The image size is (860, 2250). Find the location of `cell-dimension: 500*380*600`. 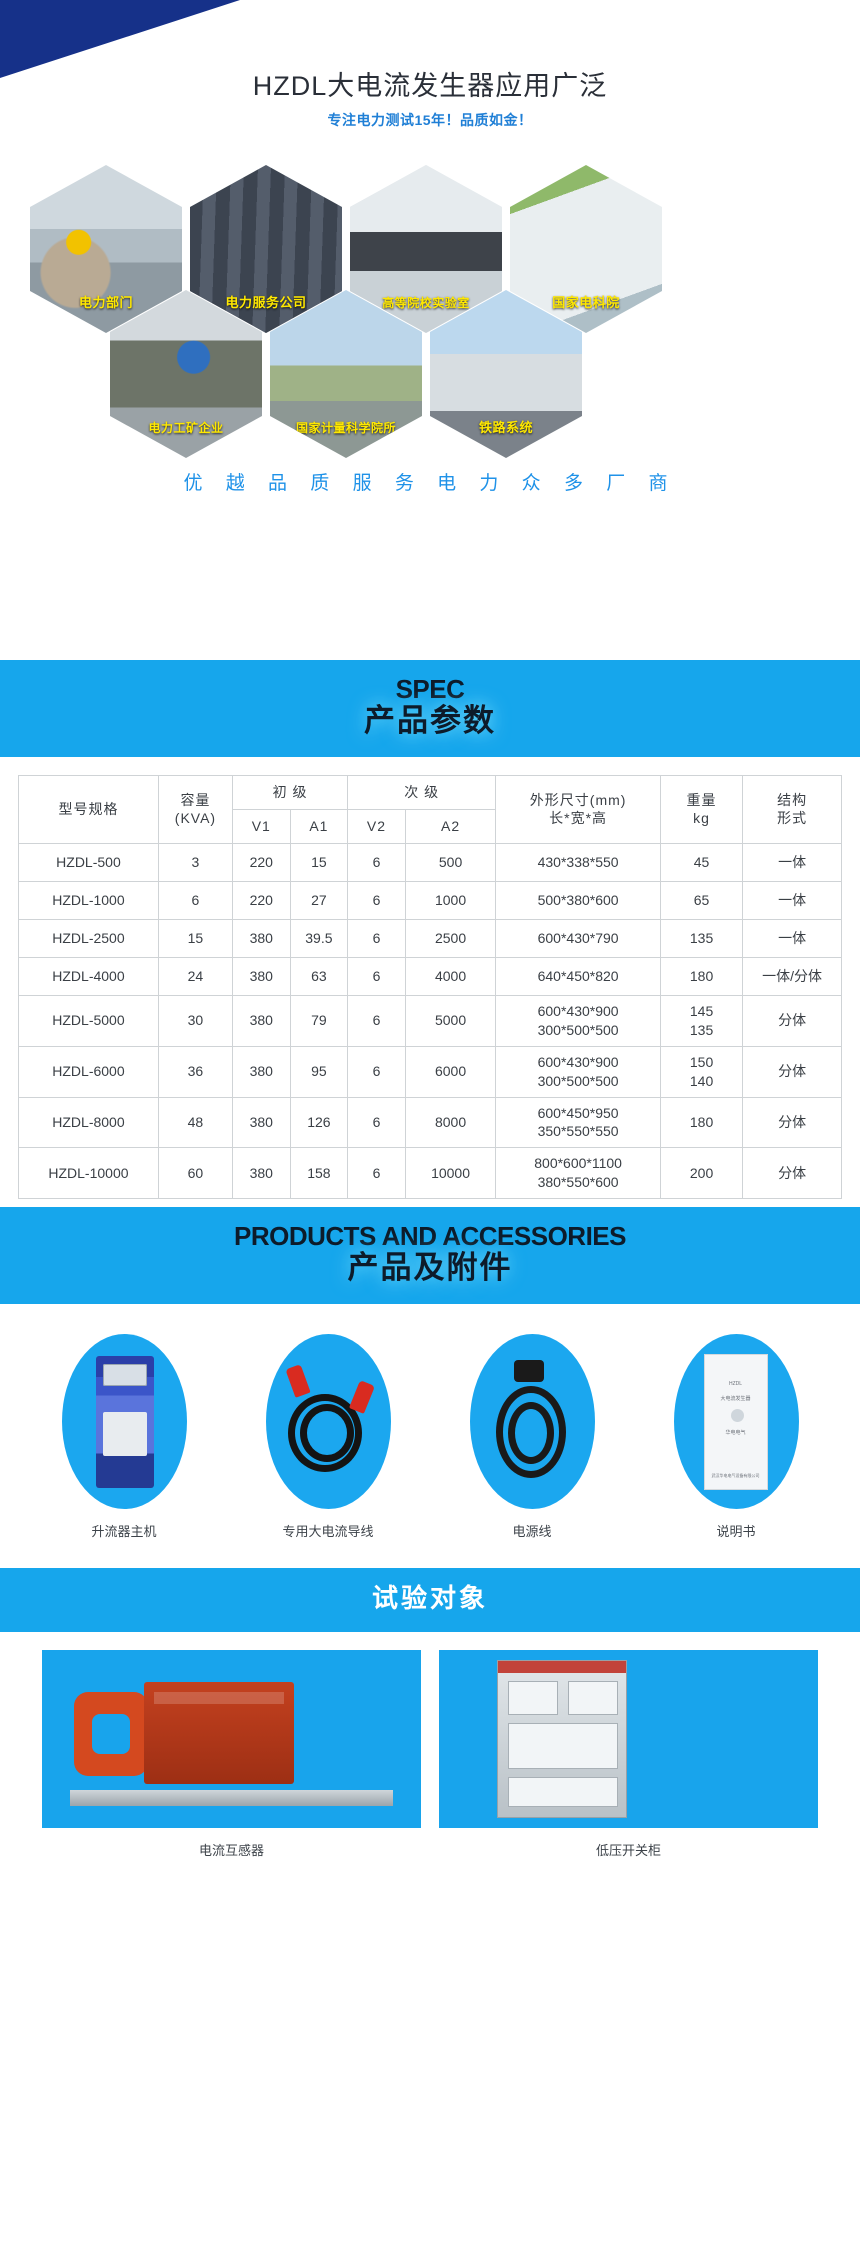

cell-dimension: 500*380*600 is located at coordinates (578, 900).